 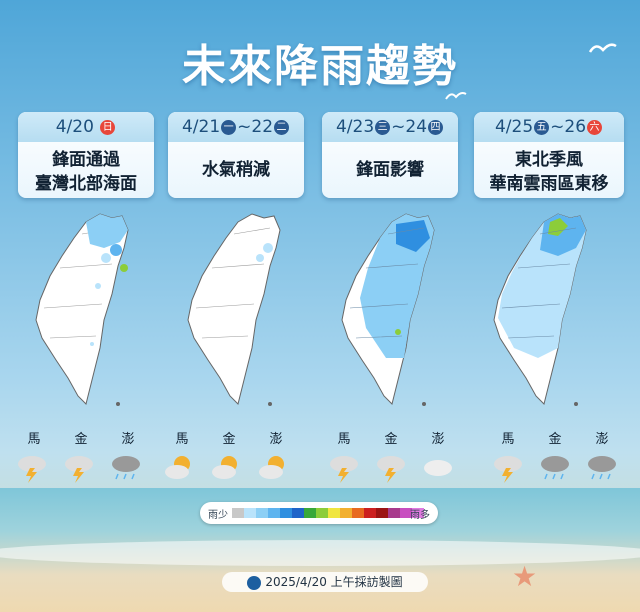 What do you see at coordinates (334, 582) in the screenshot?
I see `footer-text: 2025/4/20 上午採訪製圖` at bounding box center [334, 582].